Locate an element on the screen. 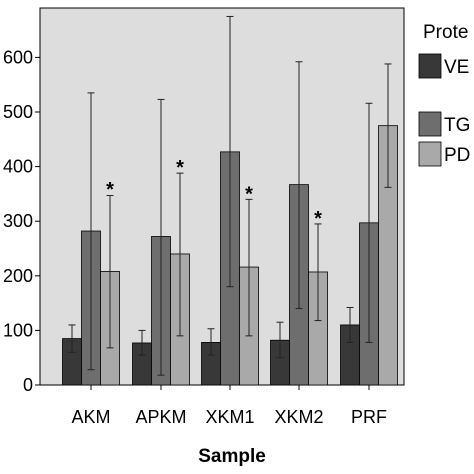 The width and height of the screenshot is (474, 474). legend-swatch-tg is located at coordinates (430, 124).